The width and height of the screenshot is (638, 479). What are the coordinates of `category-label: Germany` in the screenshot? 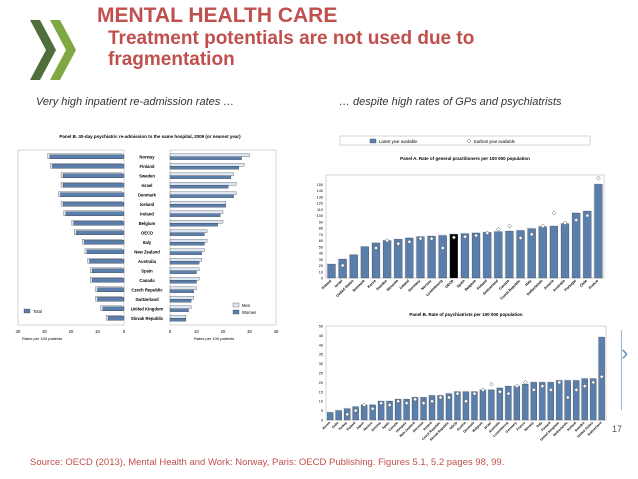 It's located at (414, 286).